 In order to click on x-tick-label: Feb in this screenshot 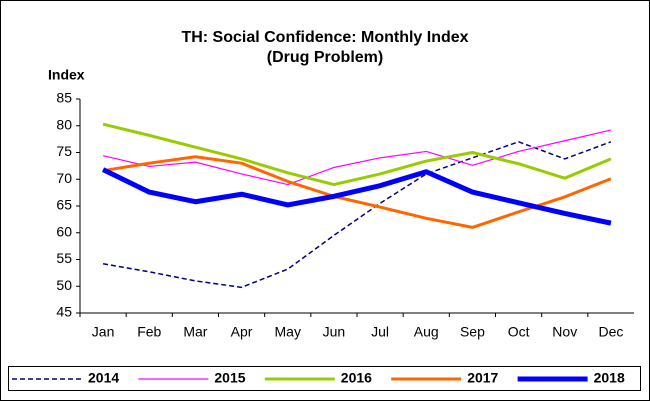, I will do `click(149, 332)`.